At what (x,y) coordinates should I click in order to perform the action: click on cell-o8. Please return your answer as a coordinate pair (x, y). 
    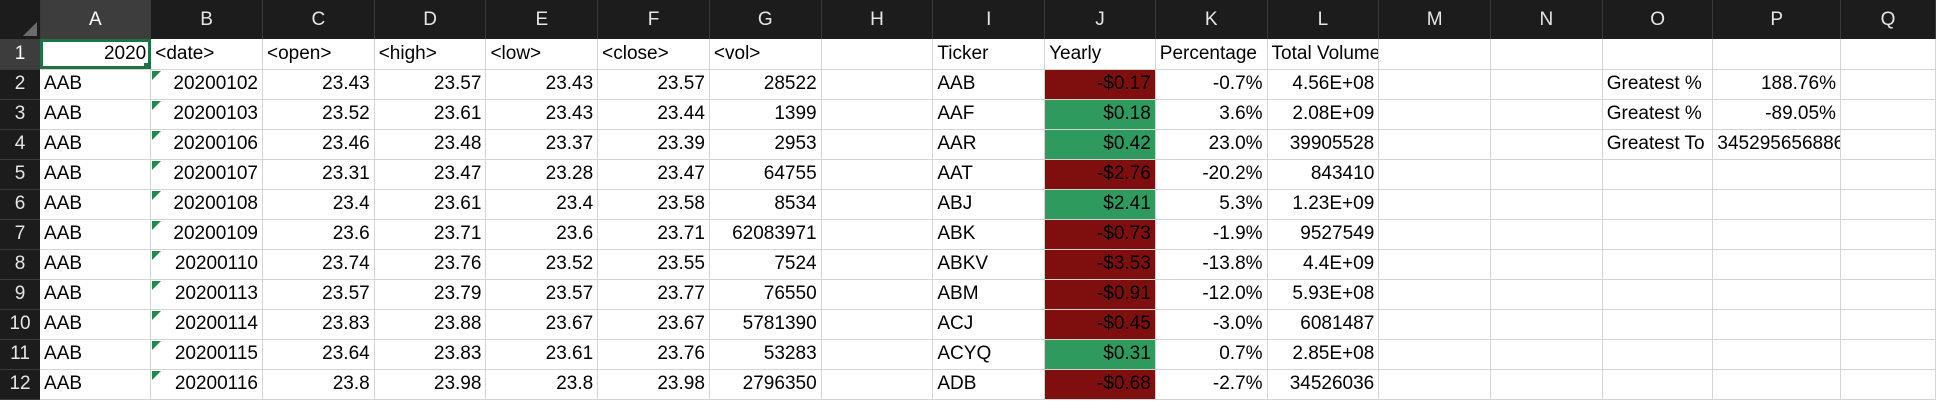
    Looking at the image, I should click on (1658, 264).